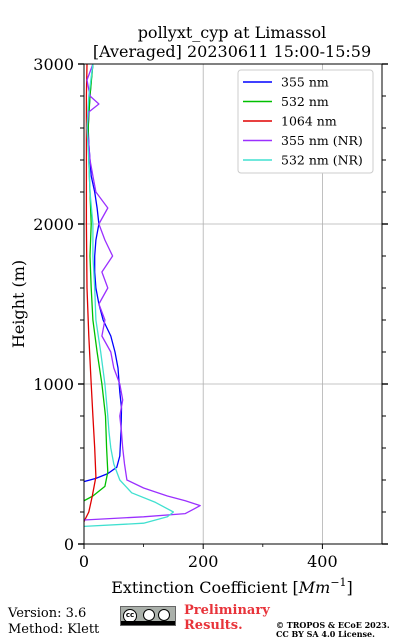 This screenshot has height=640, width=400. Describe the element at coordinates (164, 615) in the screenshot. I see `sa-icon` at that location.